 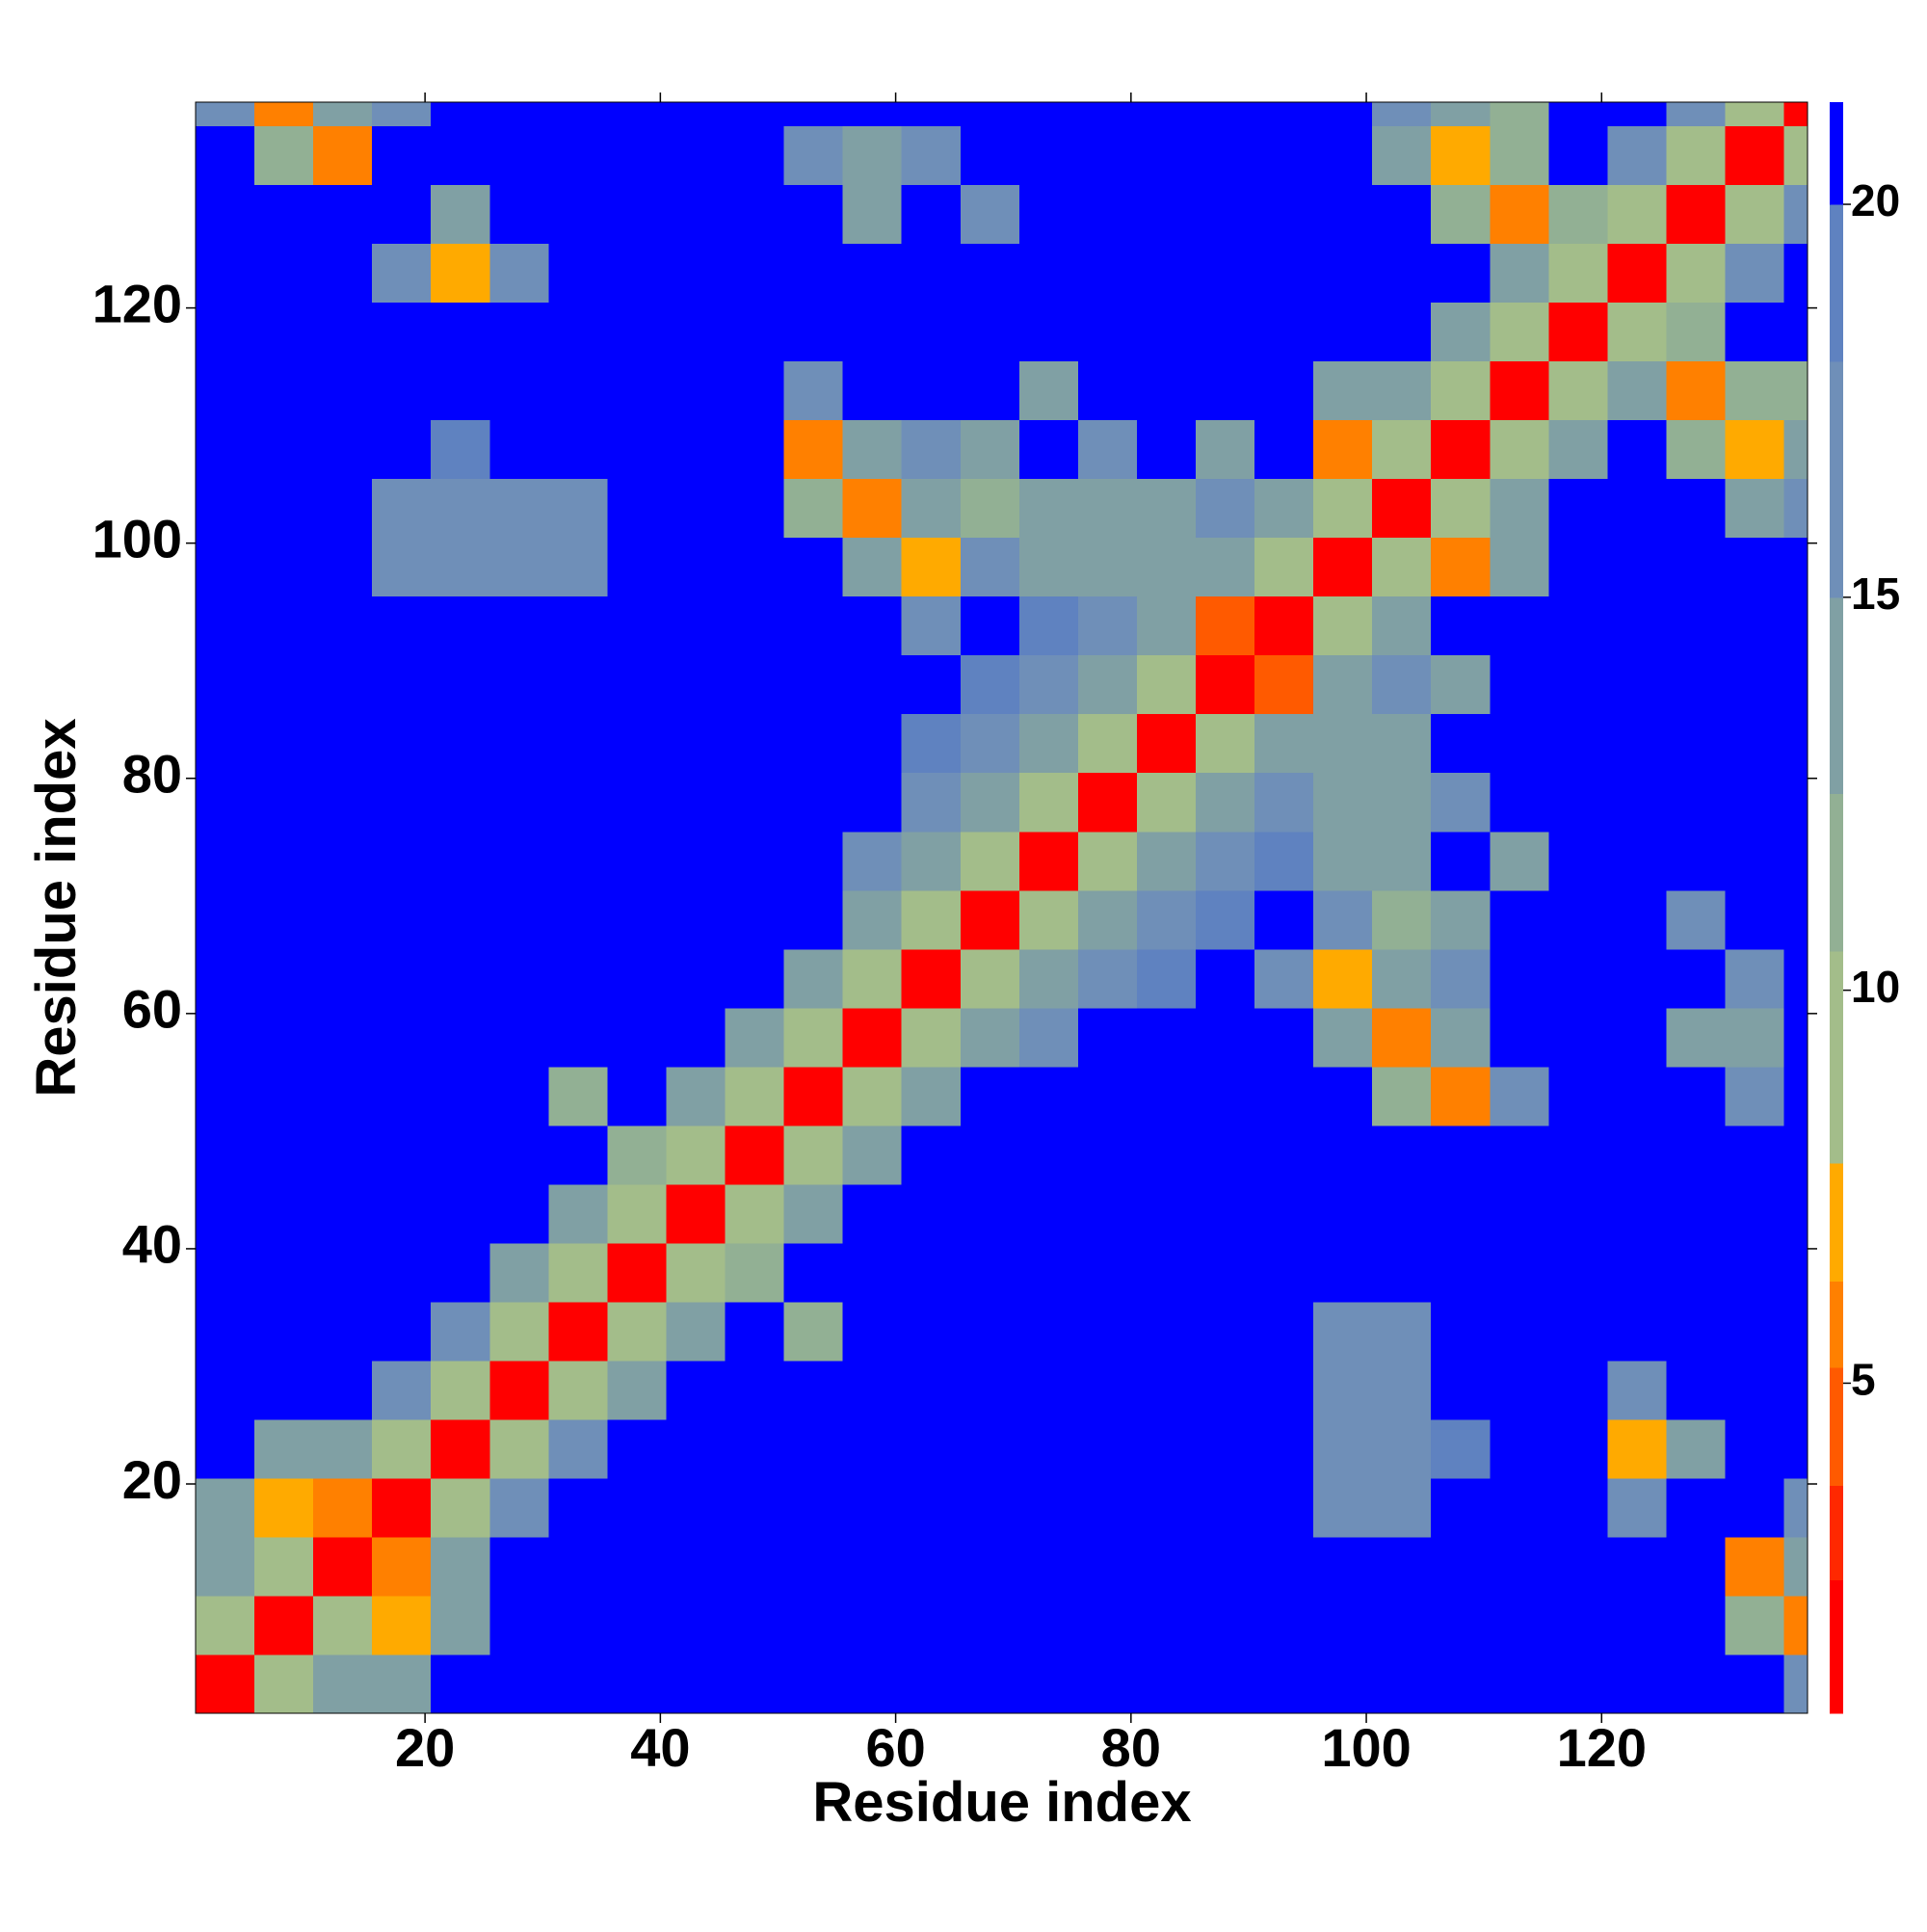 What do you see at coordinates (56, 907) in the screenshot?
I see `y-axis-label: Residue index` at bounding box center [56, 907].